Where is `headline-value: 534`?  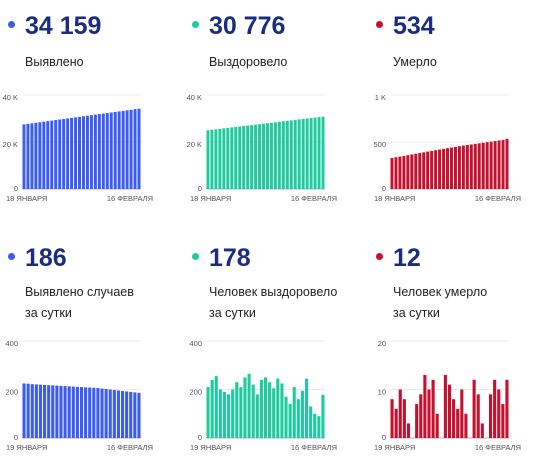 headline-value: 534 is located at coordinates (414, 26).